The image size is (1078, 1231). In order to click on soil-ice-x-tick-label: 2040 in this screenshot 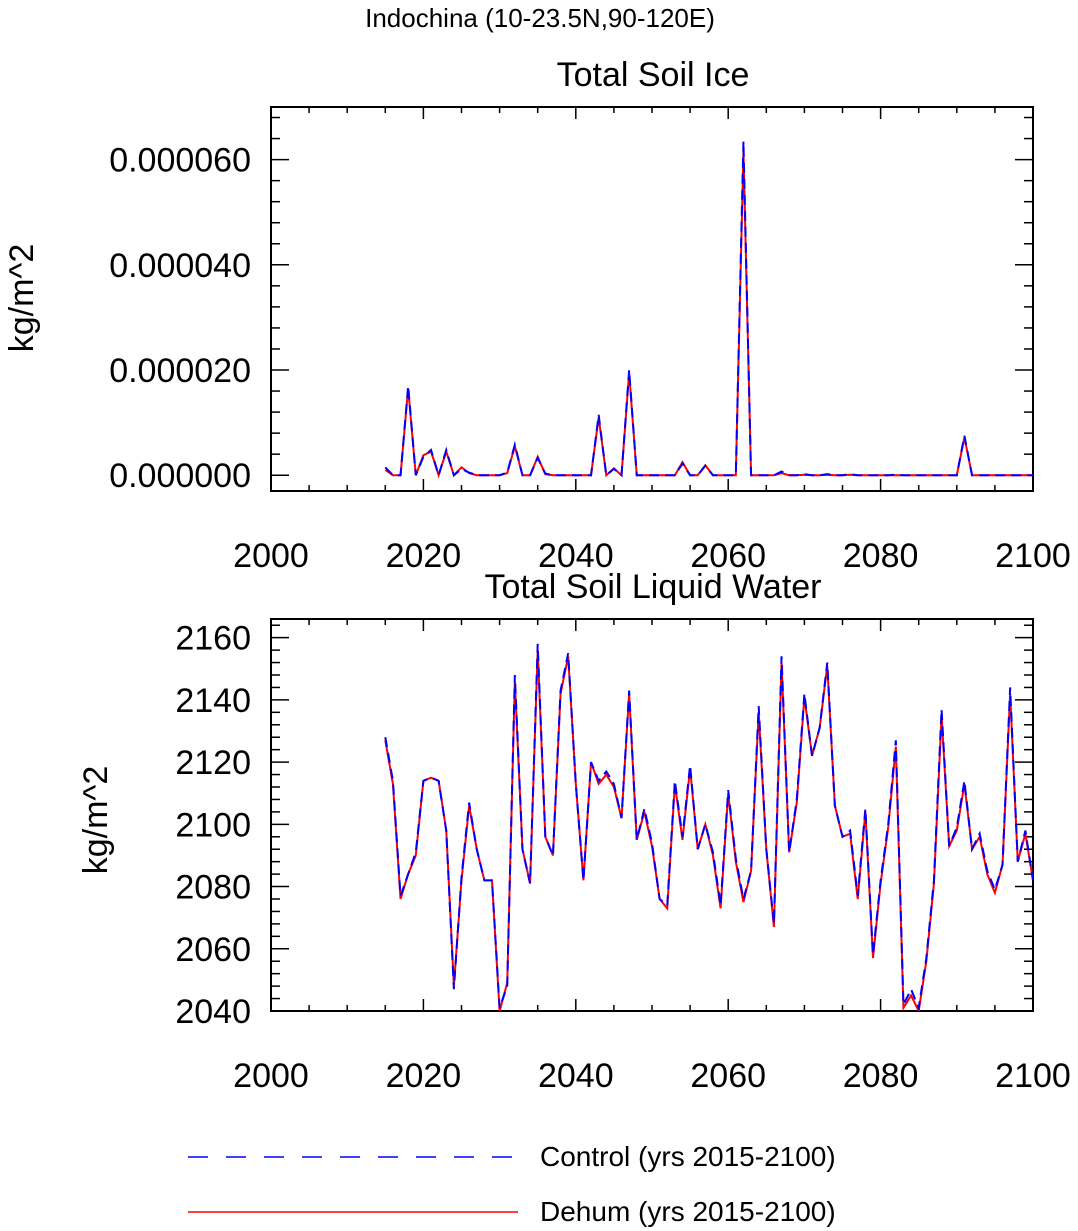, I will do `click(576, 556)`.